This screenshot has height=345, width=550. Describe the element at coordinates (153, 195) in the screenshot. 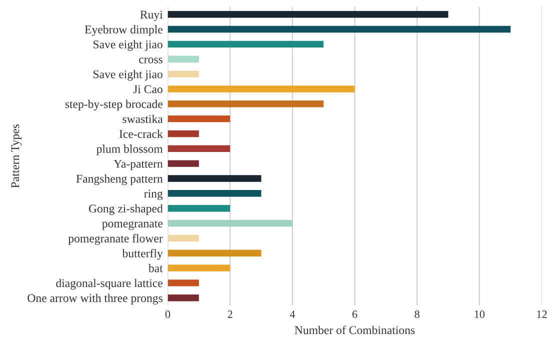

I see `y-tick-label: ring` at that location.